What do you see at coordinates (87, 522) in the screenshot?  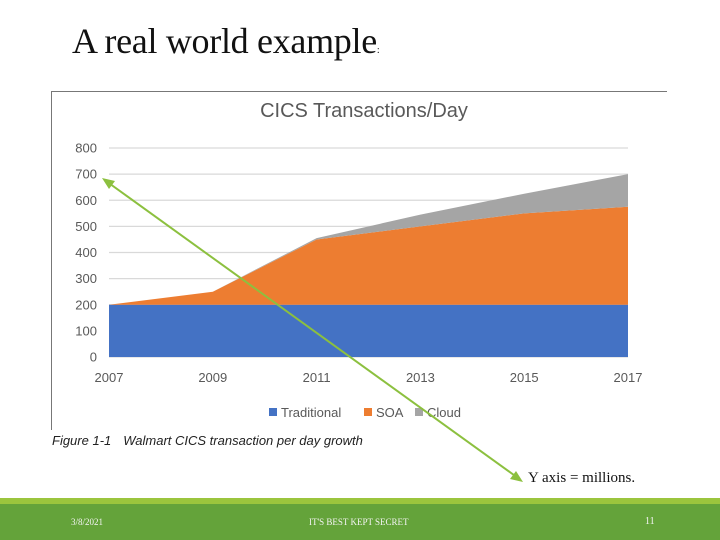 I see `footer-date: 3/8/2021` at bounding box center [87, 522].